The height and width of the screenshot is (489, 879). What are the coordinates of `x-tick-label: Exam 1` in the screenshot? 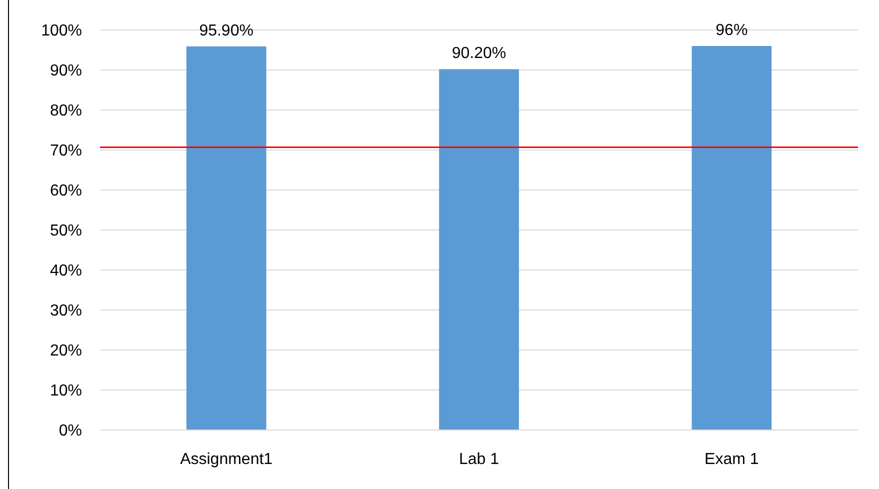 It's located at (731, 459).